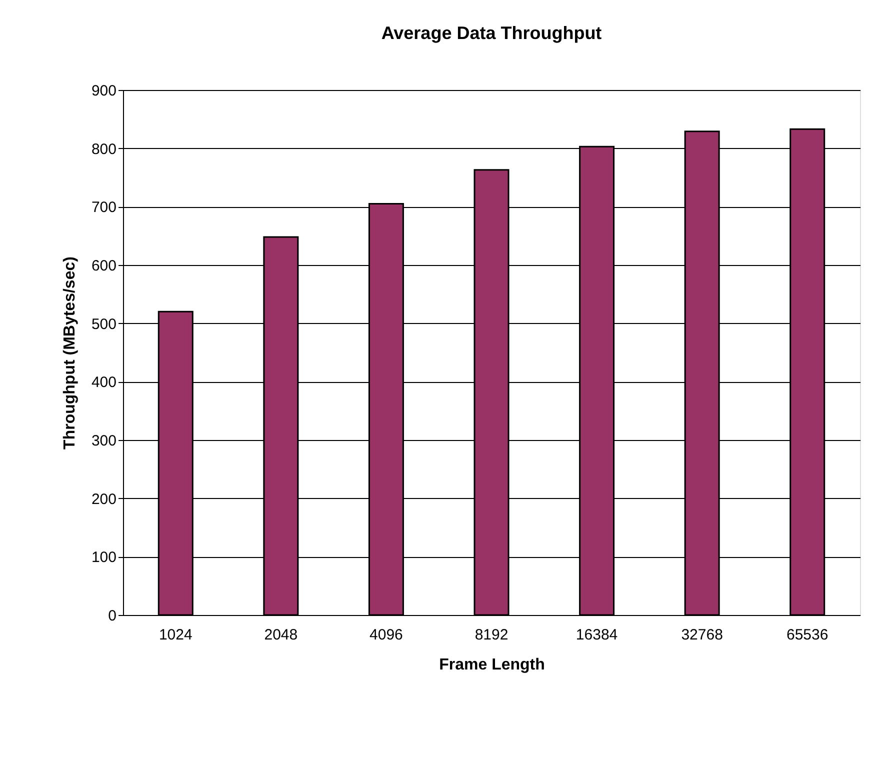  What do you see at coordinates (175, 635) in the screenshot?
I see `x-tick-label: 1024` at bounding box center [175, 635].